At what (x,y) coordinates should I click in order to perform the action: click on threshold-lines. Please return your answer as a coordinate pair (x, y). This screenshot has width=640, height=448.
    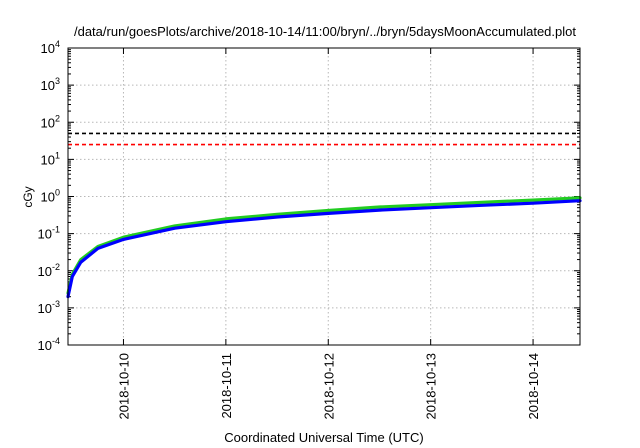
    Looking at the image, I should click on (324, 139).